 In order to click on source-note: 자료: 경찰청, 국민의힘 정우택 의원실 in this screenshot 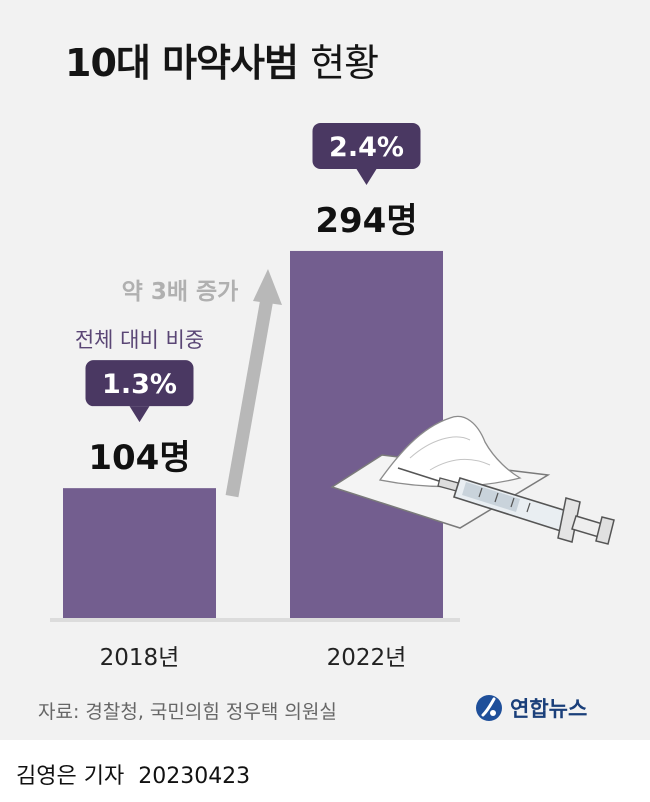, I will do `click(187, 712)`.